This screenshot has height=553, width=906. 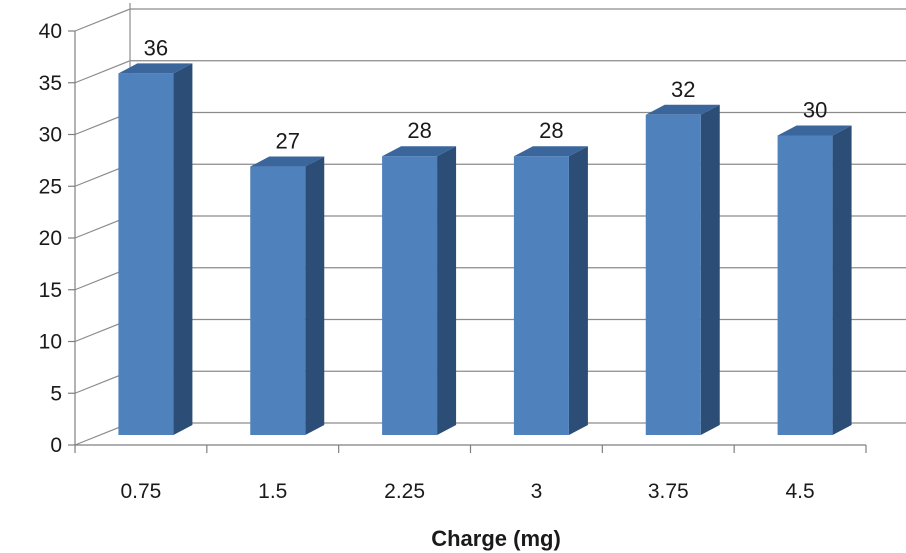 I want to click on y-tick-label: 20, so click(x=50, y=238).